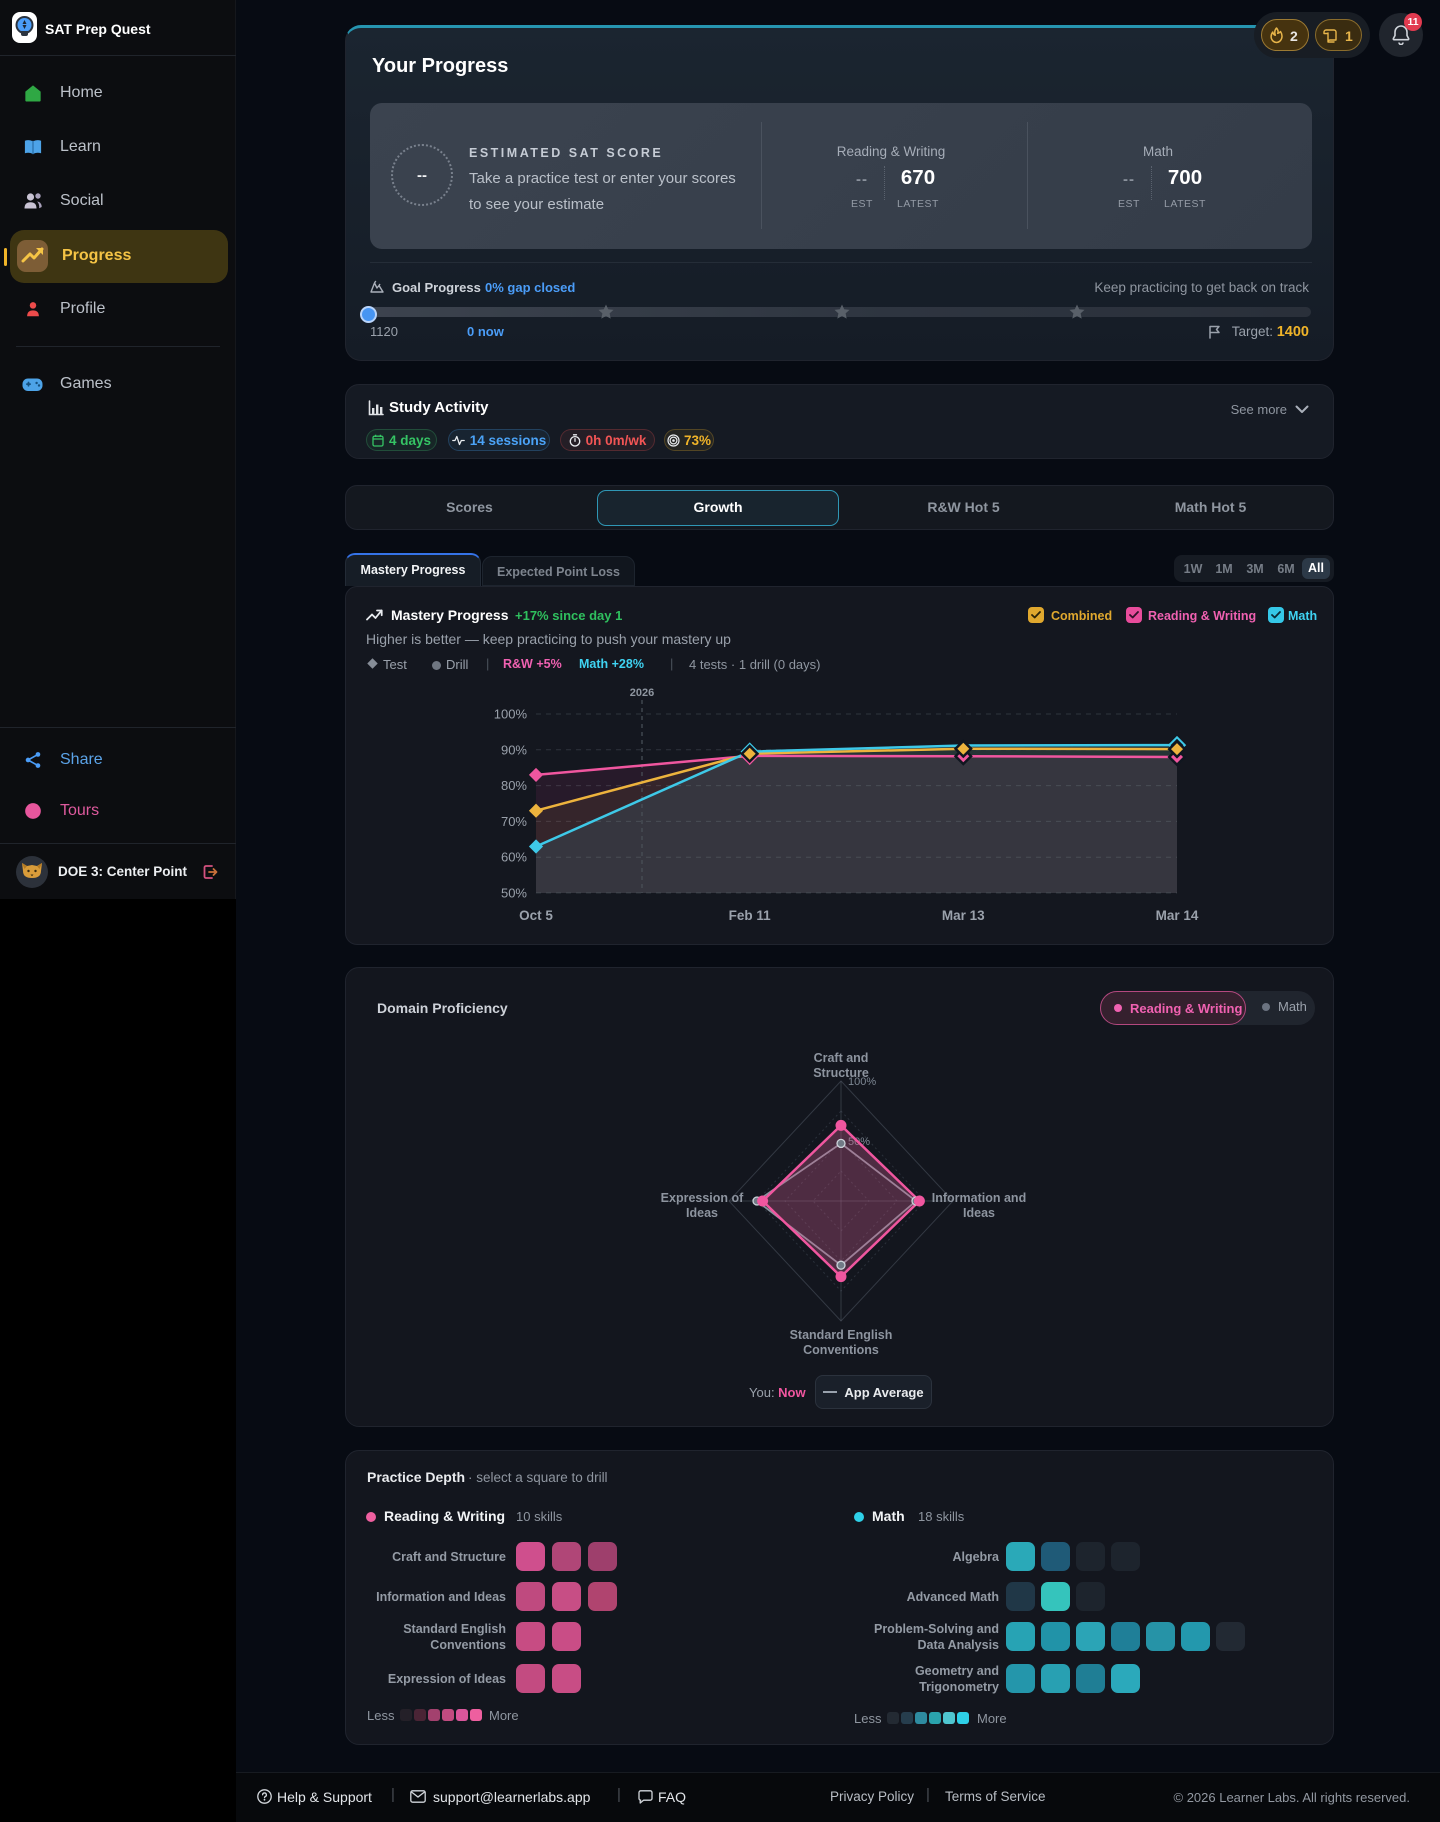 The height and width of the screenshot is (1822, 1440). Describe the element at coordinates (979, 1198) in the screenshot. I see `svg-text: Information and` at that location.